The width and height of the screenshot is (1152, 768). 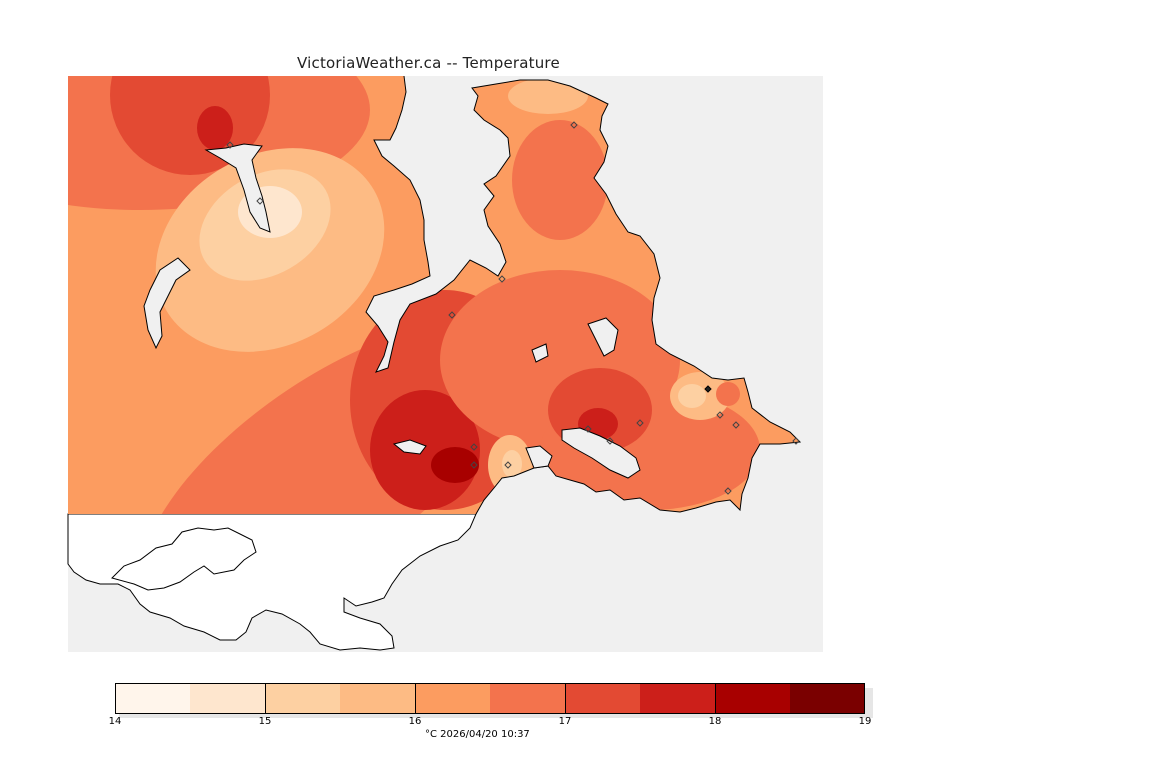 I want to click on sooke-inlet, so click(x=237, y=188).